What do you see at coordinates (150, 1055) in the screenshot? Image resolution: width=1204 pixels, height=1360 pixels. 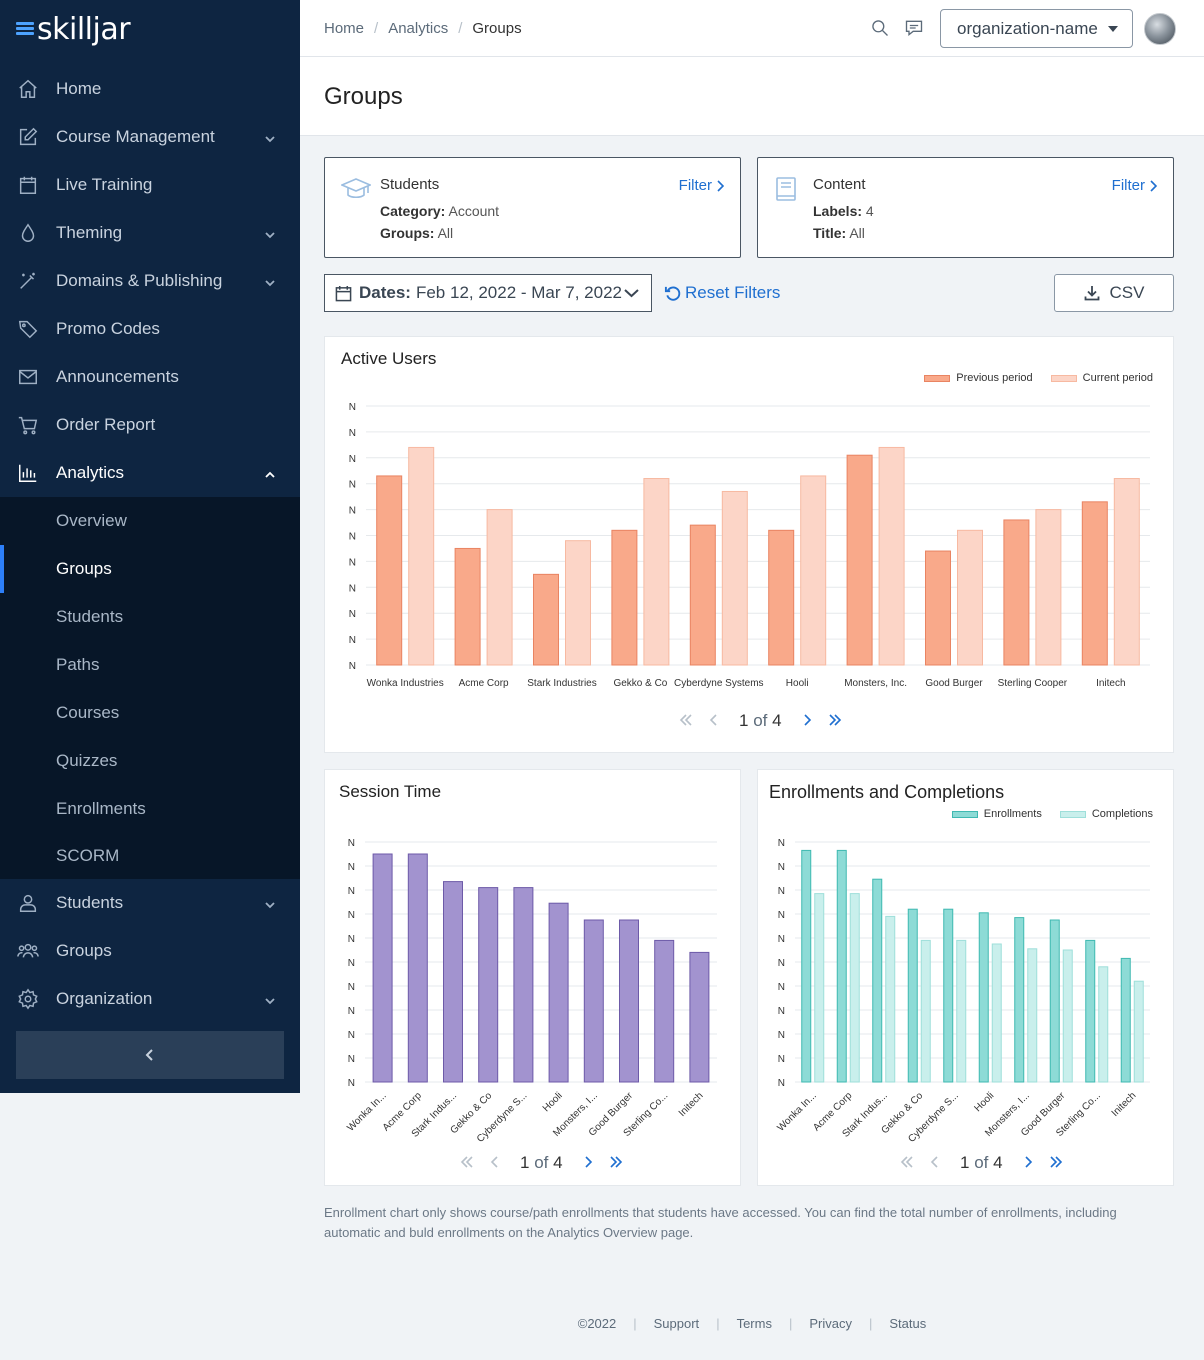 I see `collapse-sidebar-button` at bounding box center [150, 1055].